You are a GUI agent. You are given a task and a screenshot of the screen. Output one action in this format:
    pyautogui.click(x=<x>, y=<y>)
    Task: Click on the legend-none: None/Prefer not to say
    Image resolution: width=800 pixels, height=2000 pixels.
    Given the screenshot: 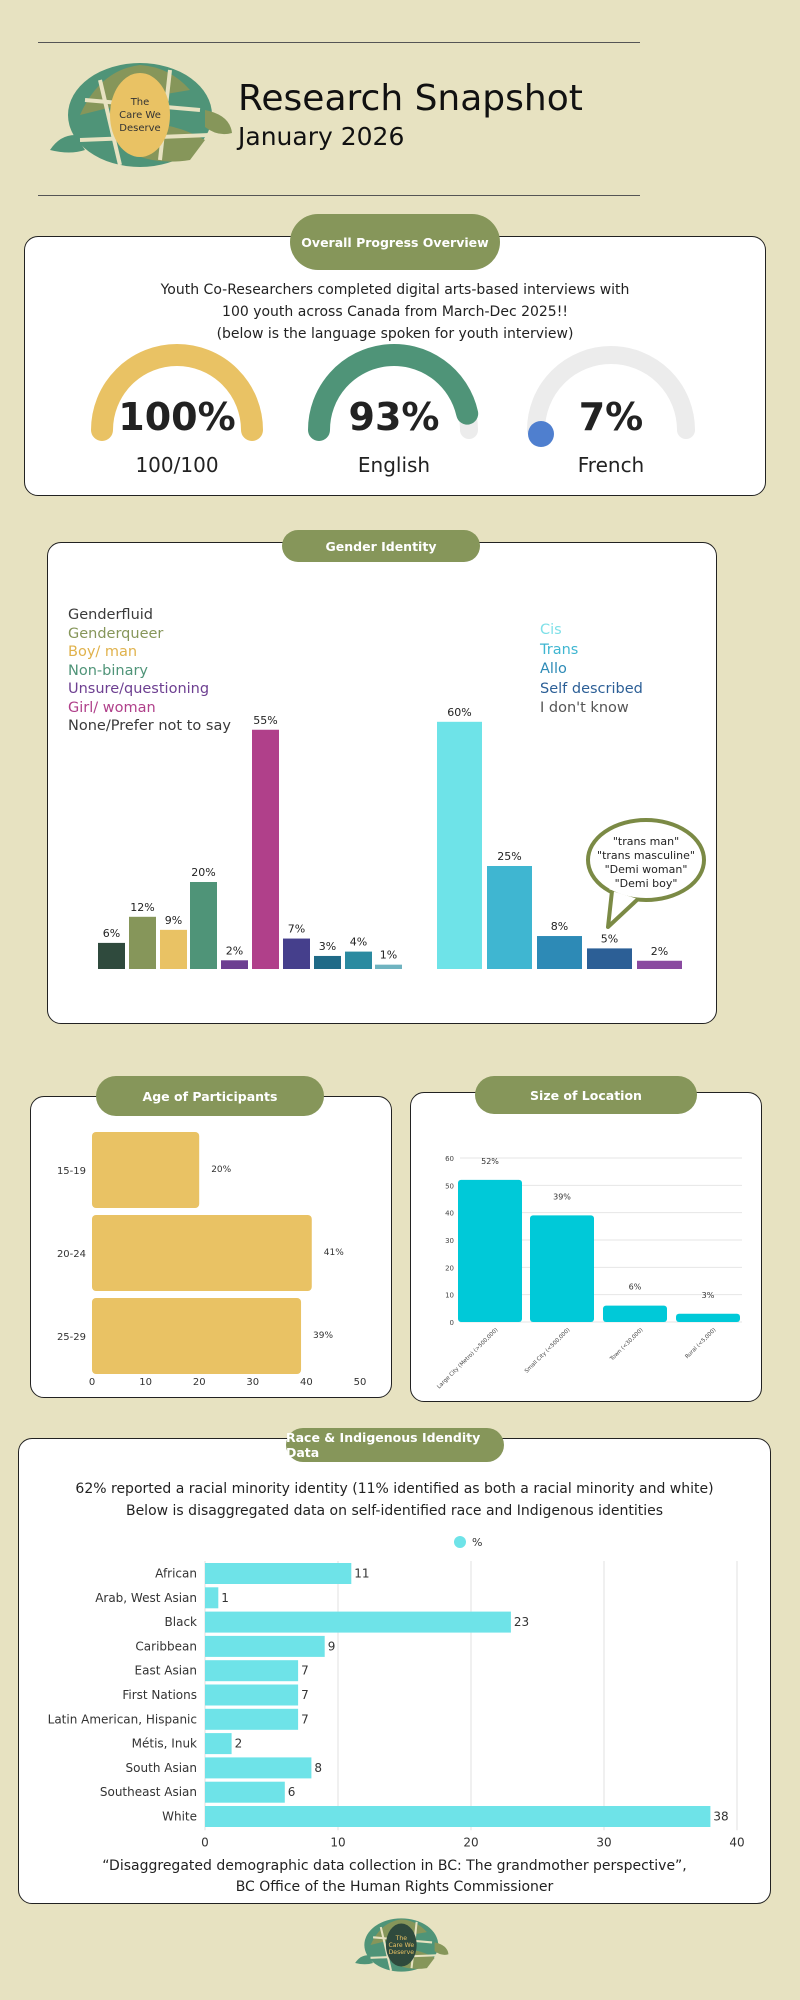 What is the action you would take?
    pyautogui.click(x=149, y=726)
    